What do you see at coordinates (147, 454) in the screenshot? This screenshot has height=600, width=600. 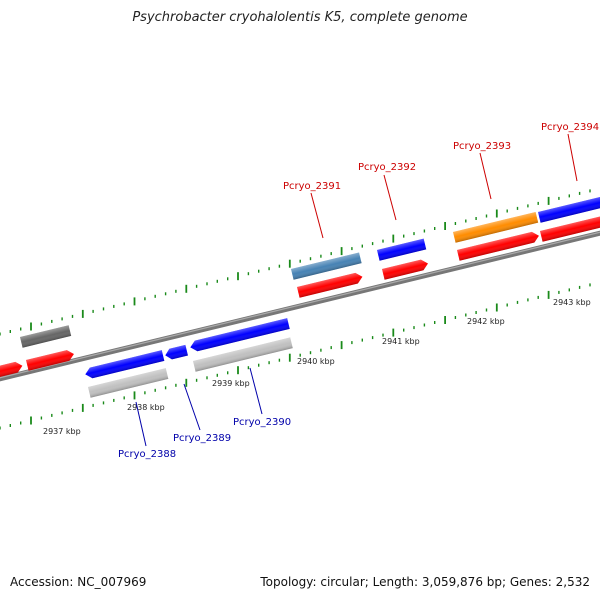 I see `gene-label: Pcryo_2388` at bounding box center [147, 454].